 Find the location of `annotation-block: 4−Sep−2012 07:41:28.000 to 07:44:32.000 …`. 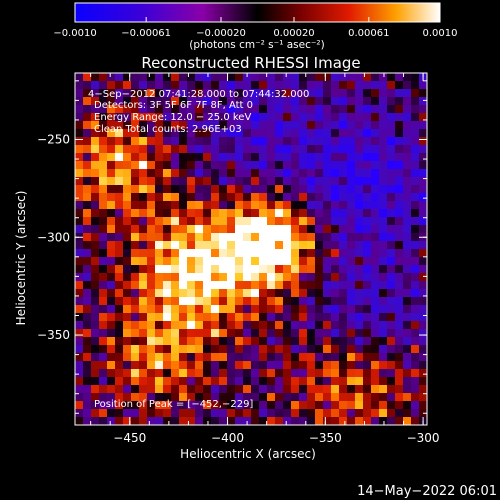

annotation-block: 4−Sep−2012 07:41:28.000 to 07:44:32.000 … is located at coordinates (198, 112).